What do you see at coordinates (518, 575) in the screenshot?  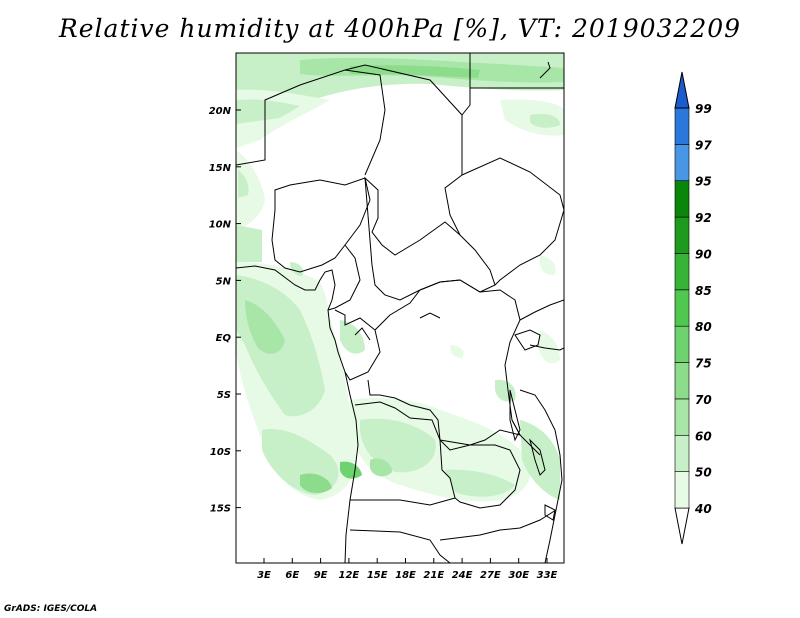 I see `lon-label: 30E` at bounding box center [518, 575].